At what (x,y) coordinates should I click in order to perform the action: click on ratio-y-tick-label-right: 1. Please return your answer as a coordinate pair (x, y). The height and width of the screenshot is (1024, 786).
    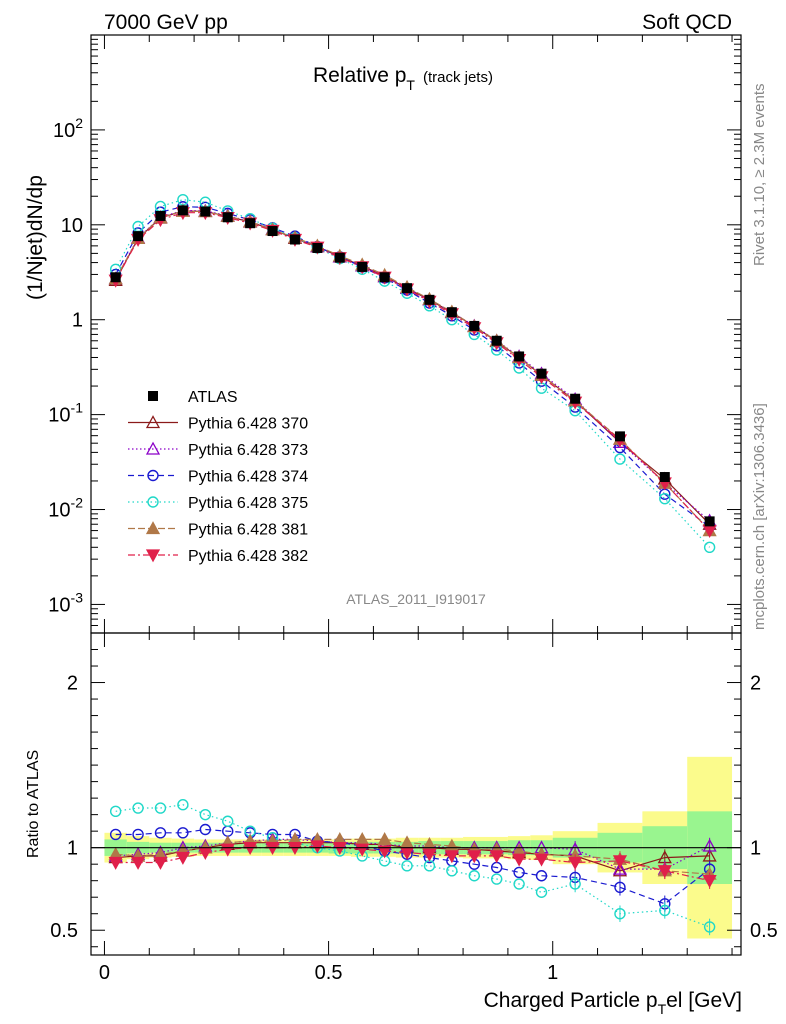
    Looking at the image, I should click on (755, 849).